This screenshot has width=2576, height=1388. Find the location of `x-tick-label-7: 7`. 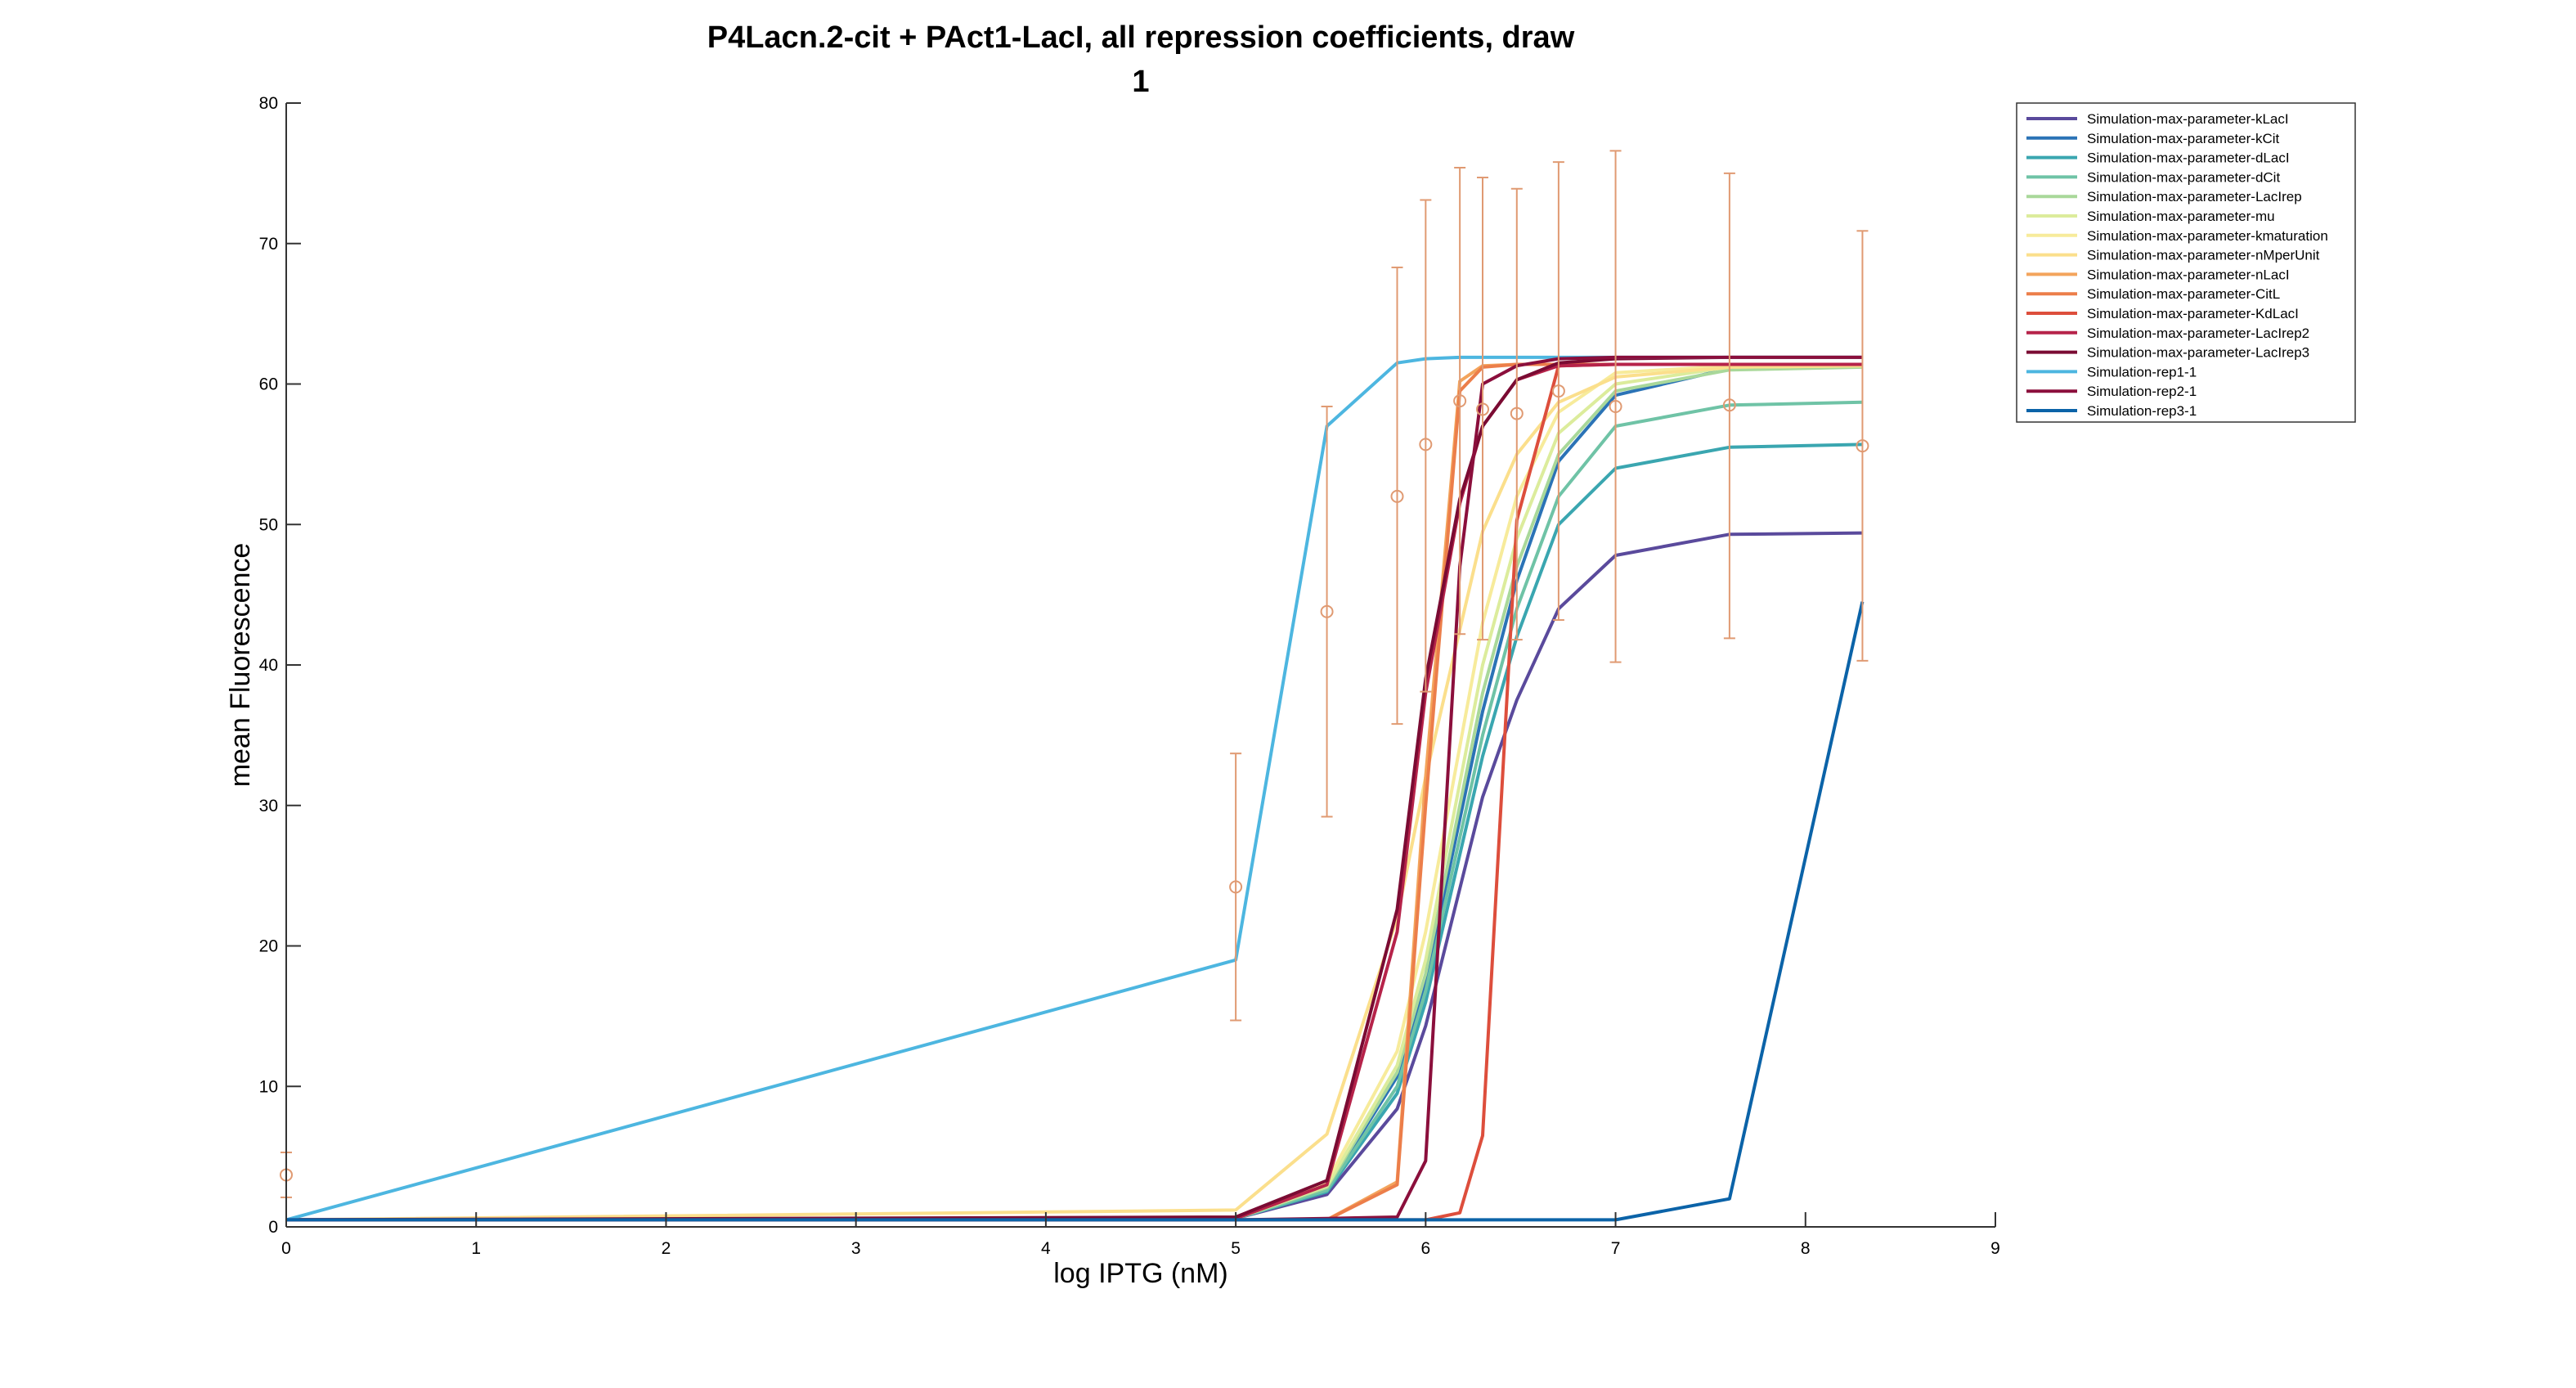

x-tick-label-7: 7 is located at coordinates (1616, 1248).